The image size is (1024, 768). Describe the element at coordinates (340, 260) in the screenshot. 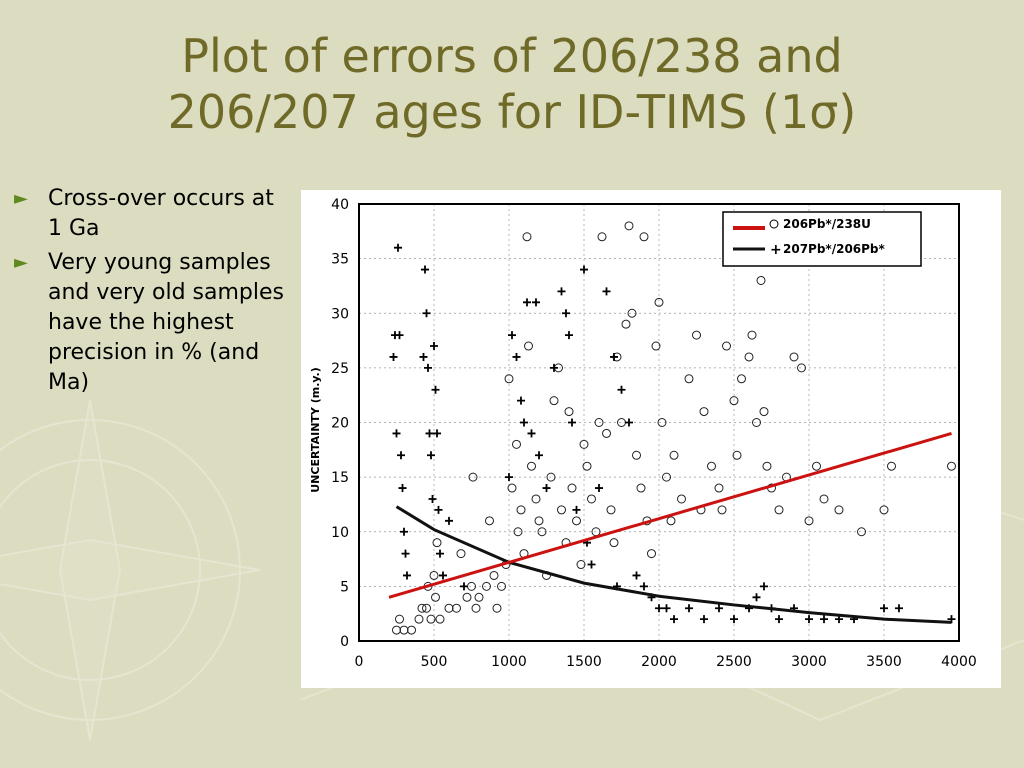

I see `y-tick-label: 35` at that location.